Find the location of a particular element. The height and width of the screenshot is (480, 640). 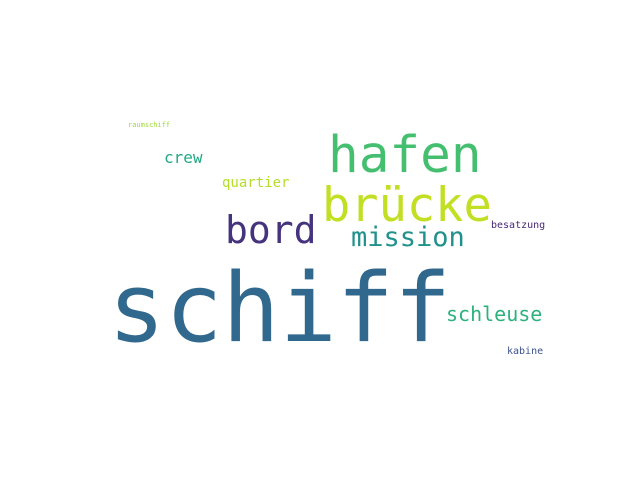

word-schleuse: schleuse is located at coordinates (494, 314).